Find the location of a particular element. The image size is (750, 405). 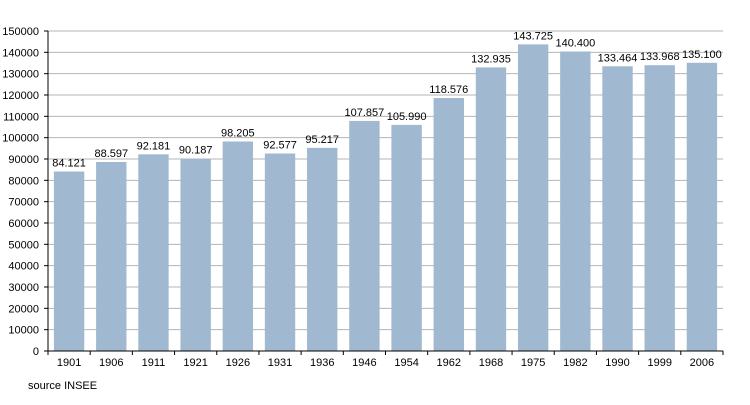

x-tick-label: 1962 is located at coordinates (449, 363).